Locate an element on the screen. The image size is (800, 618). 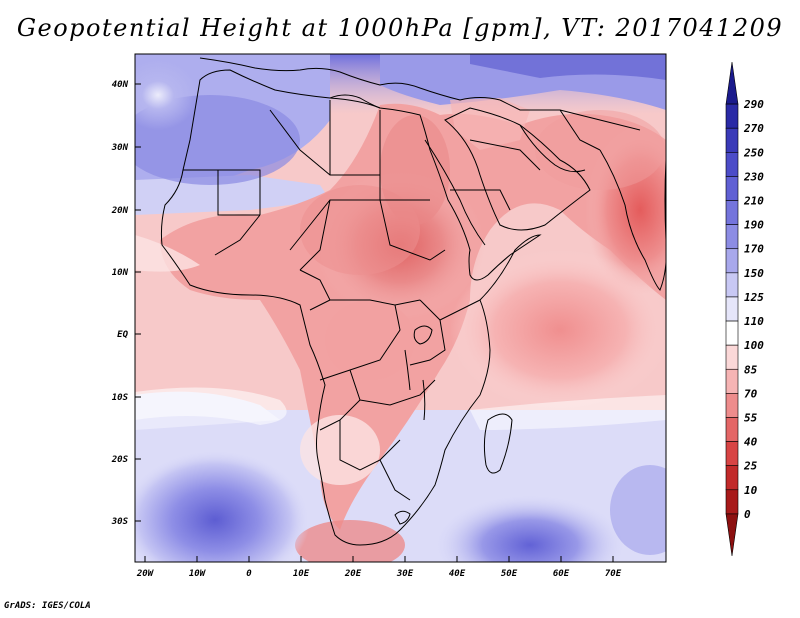
latitude-axis: 40N 30N 20N 10N EQ 10S 20S 30S is located at coordinates (126, 303).